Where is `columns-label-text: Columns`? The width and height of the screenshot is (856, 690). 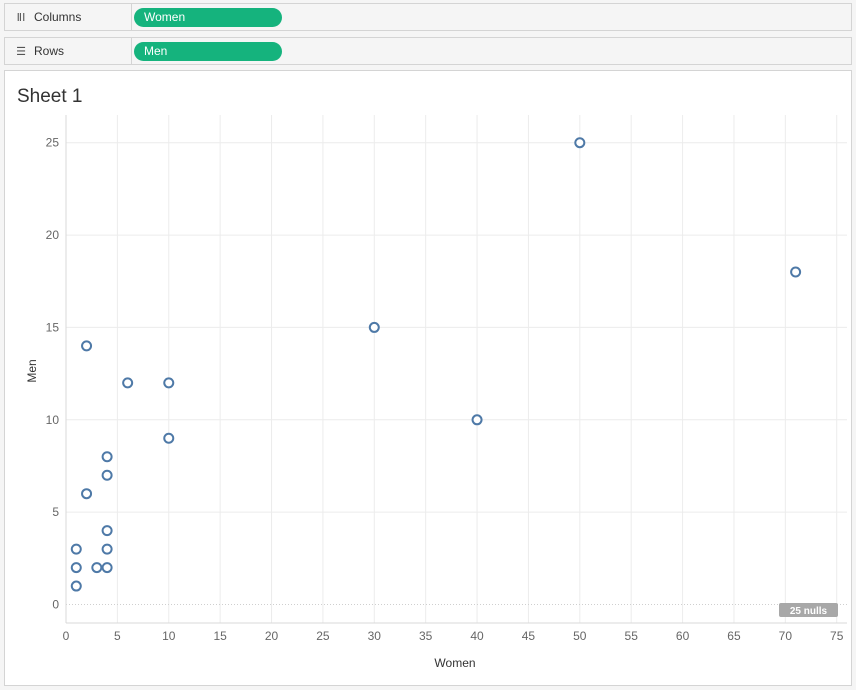 columns-label-text: Columns is located at coordinates (58, 17).